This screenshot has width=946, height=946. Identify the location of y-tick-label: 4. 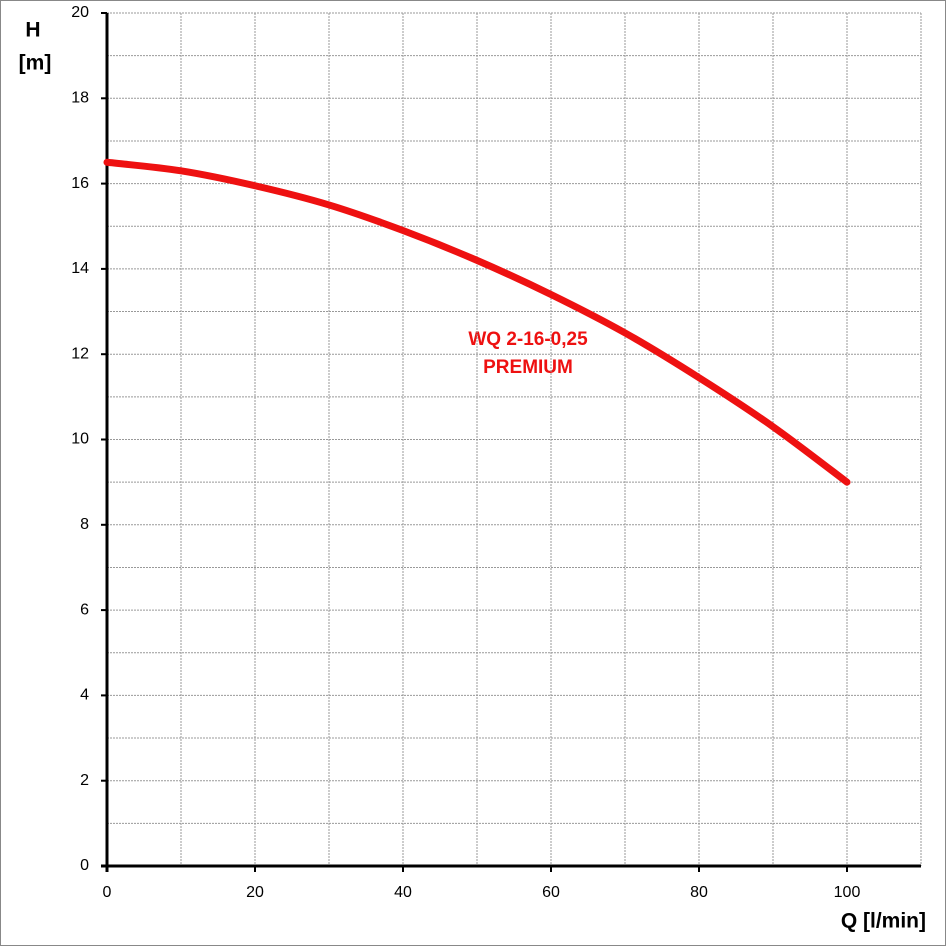
(84, 695).